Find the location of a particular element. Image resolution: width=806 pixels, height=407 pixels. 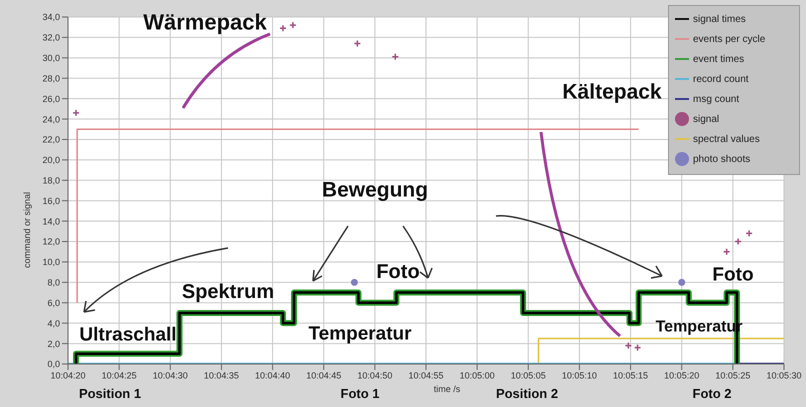

x-tick-label: 10:04:25 is located at coordinates (119, 375).